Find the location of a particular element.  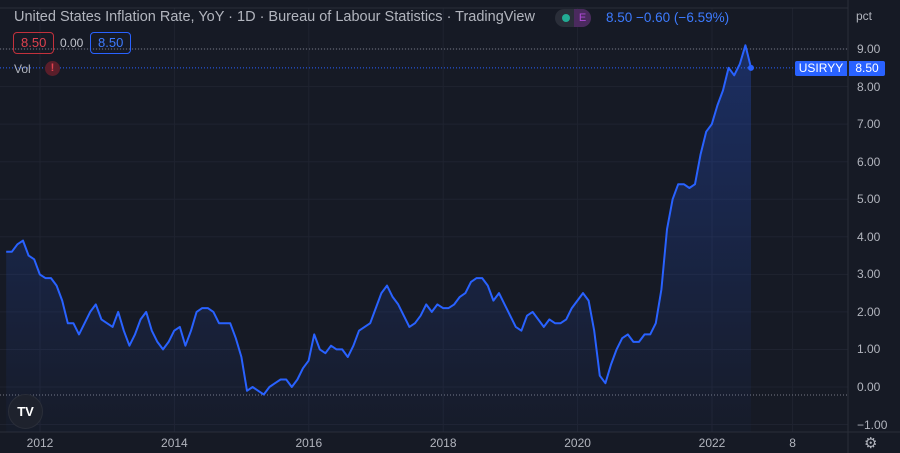

vol-label: Vol is located at coordinates (22, 69).